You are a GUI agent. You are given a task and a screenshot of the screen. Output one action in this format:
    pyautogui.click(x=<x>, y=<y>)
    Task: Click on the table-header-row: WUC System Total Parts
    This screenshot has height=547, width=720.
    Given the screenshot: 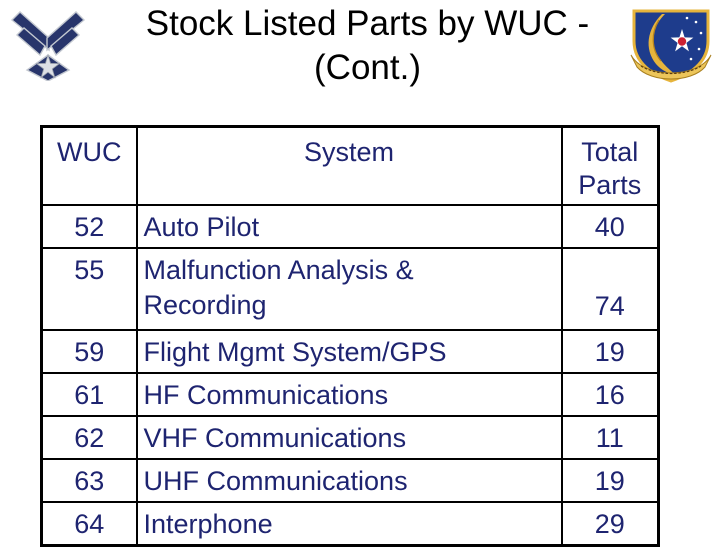 What is the action you would take?
    pyautogui.click(x=350, y=165)
    